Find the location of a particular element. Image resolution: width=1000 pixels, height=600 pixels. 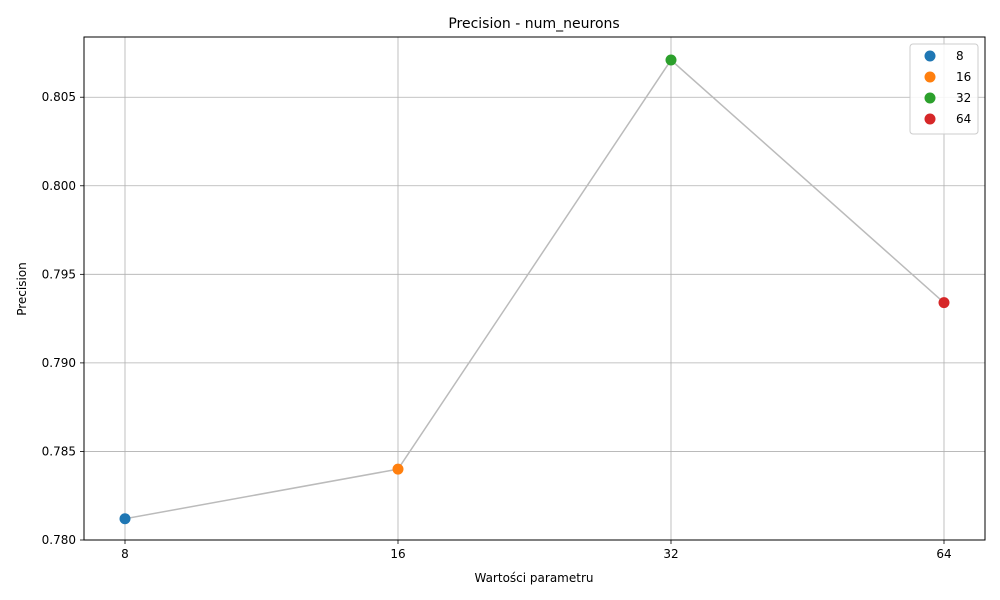

legend-box is located at coordinates (944, 89).